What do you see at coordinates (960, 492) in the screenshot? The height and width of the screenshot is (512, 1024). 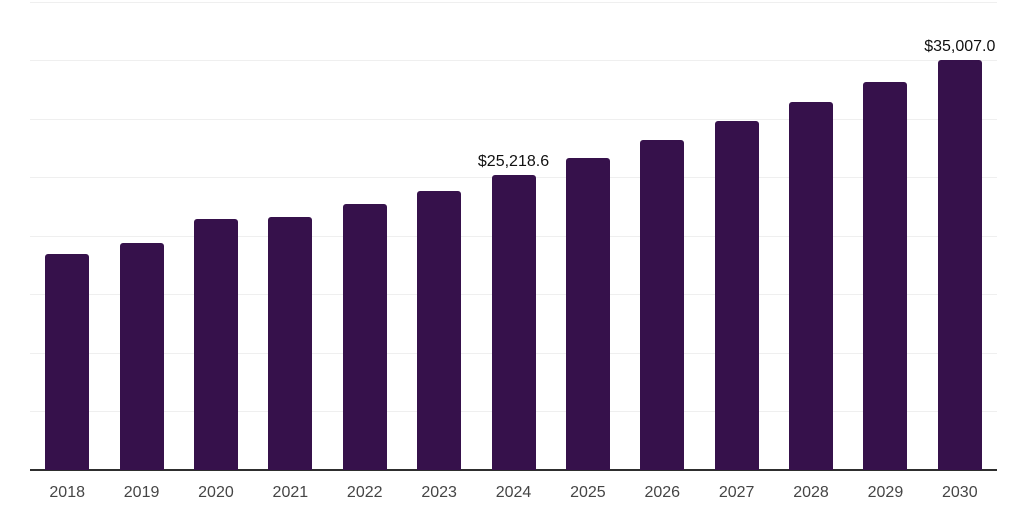 I see `x-tick-label-2030: 2030` at bounding box center [960, 492].